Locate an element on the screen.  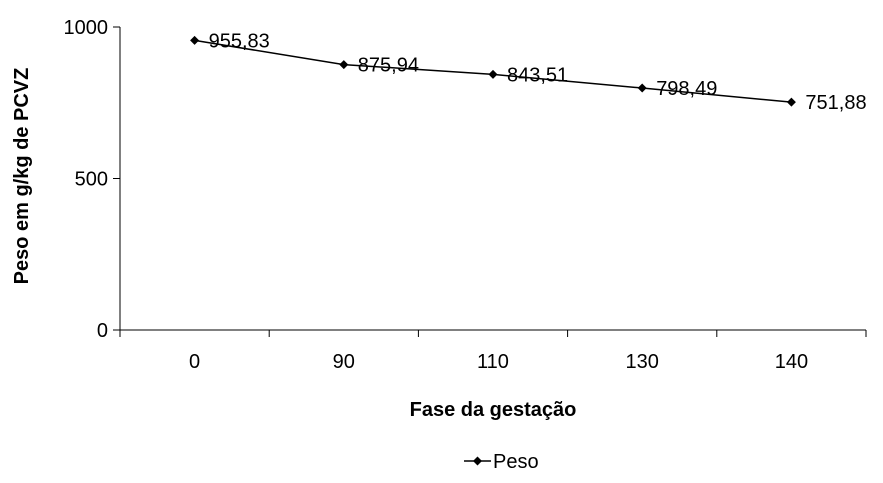
data-labels: 955,83 875,94 843,51 798,49 751,88 is located at coordinates (538, 72).